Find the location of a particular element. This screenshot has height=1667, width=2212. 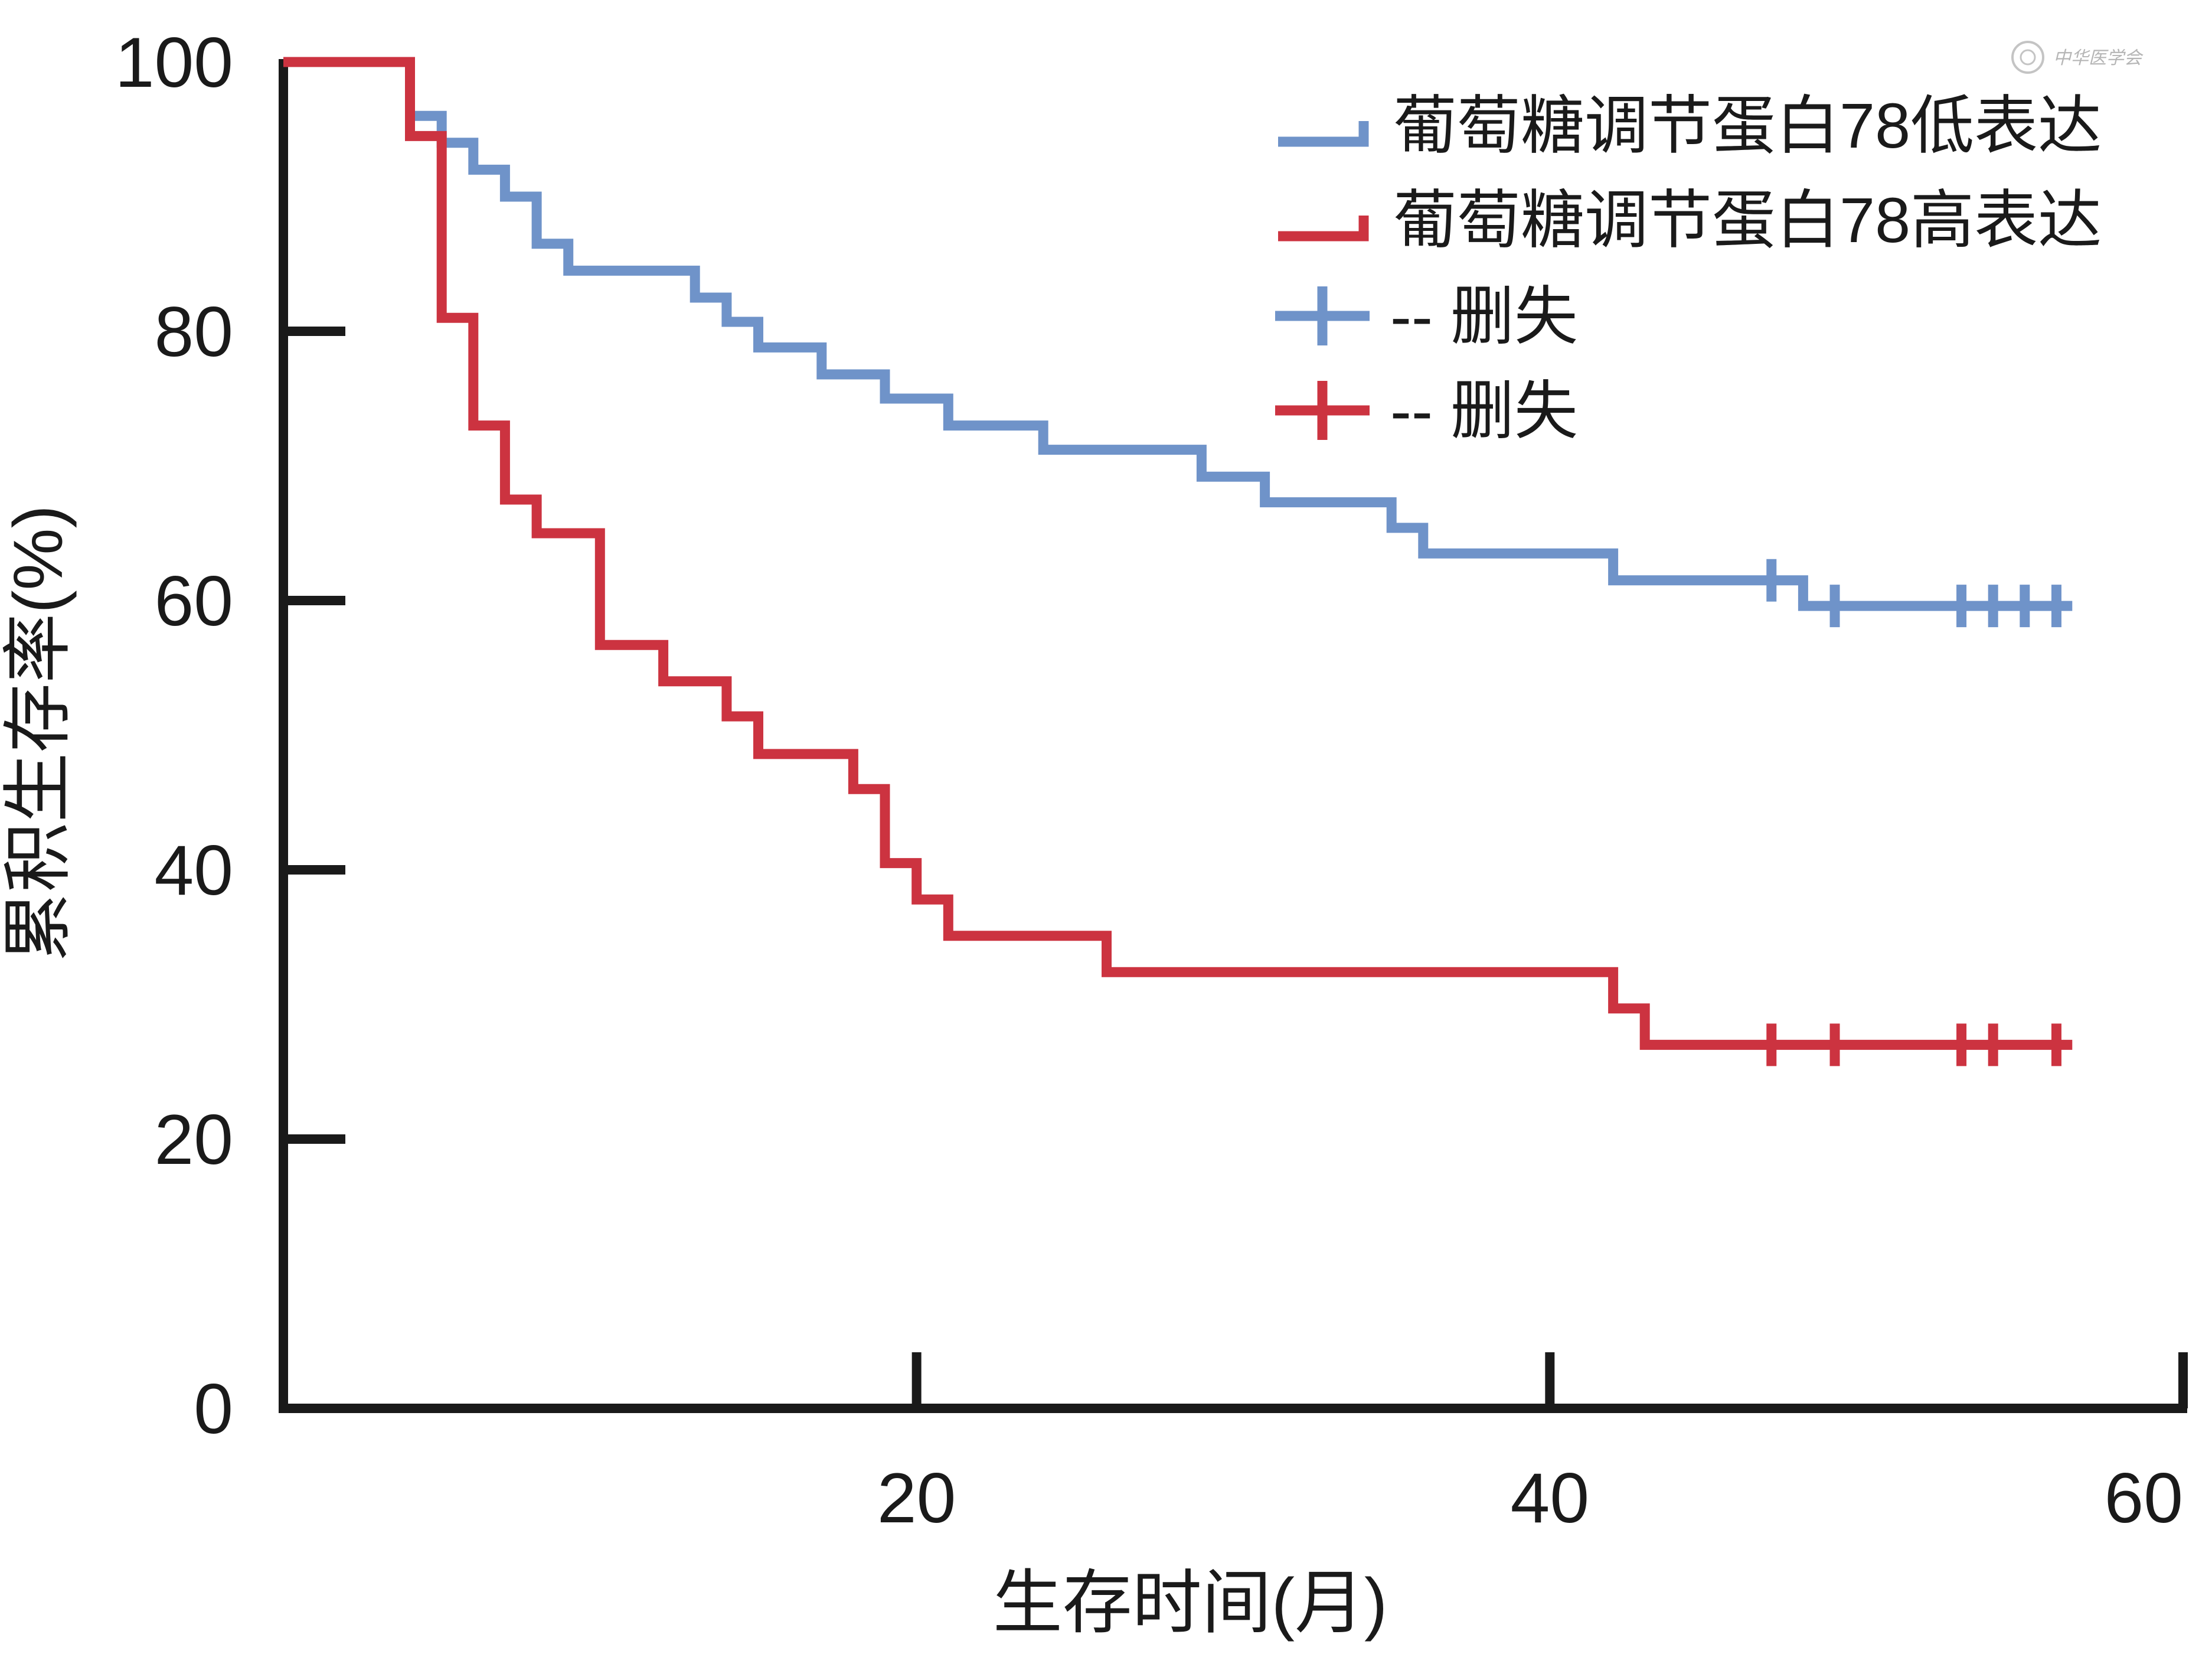

legend-item-censored-high: -- 删失 is located at coordinates (1426, 410).